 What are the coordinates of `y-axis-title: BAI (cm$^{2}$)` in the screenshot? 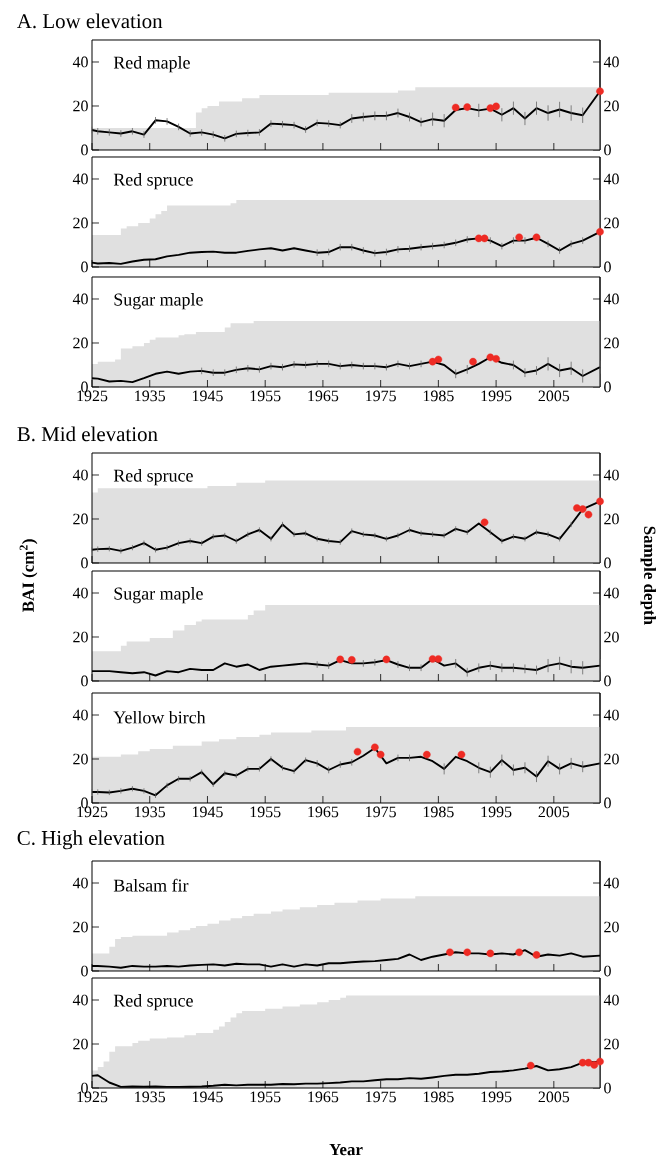 It's located at (28, 575).